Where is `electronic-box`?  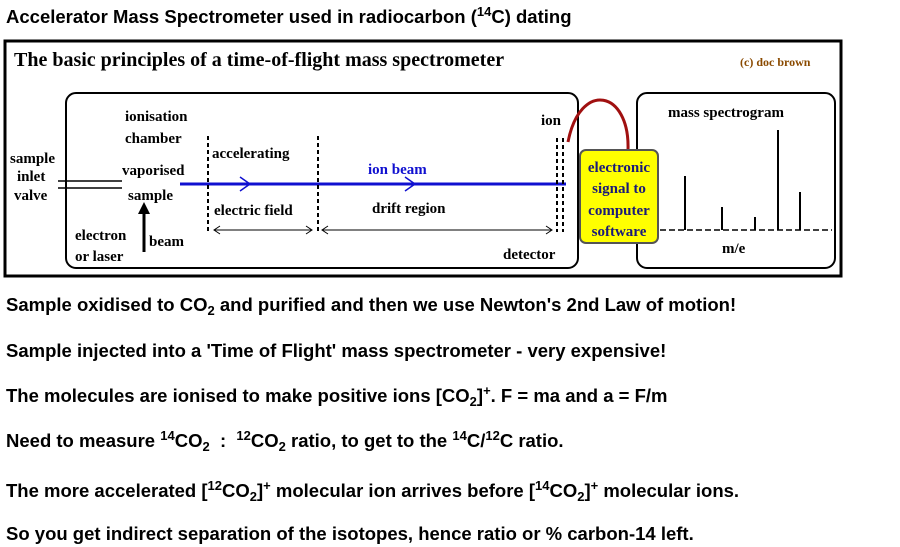
electronic-box is located at coordinates (619, 196).